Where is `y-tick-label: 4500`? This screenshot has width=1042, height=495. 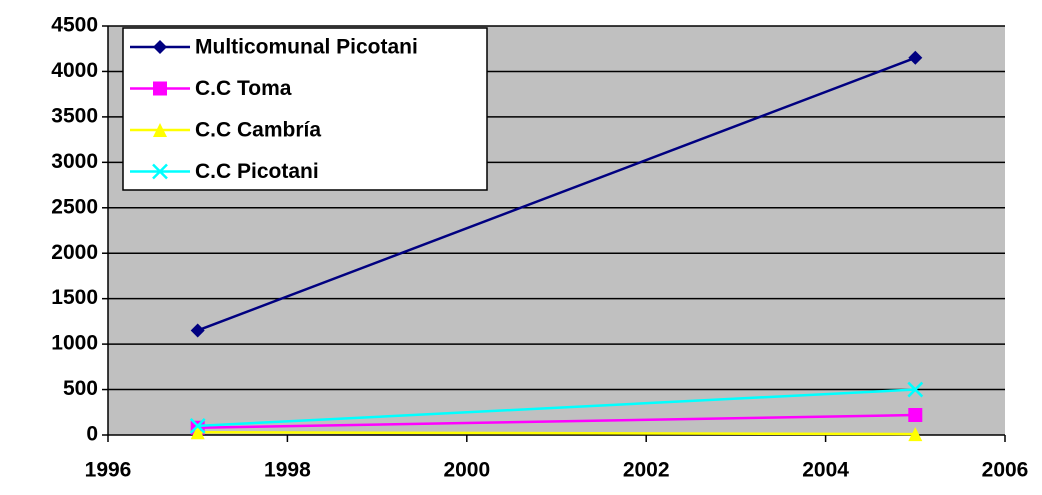 y-tick-label: 4500 is located at coordinates (74, 25).